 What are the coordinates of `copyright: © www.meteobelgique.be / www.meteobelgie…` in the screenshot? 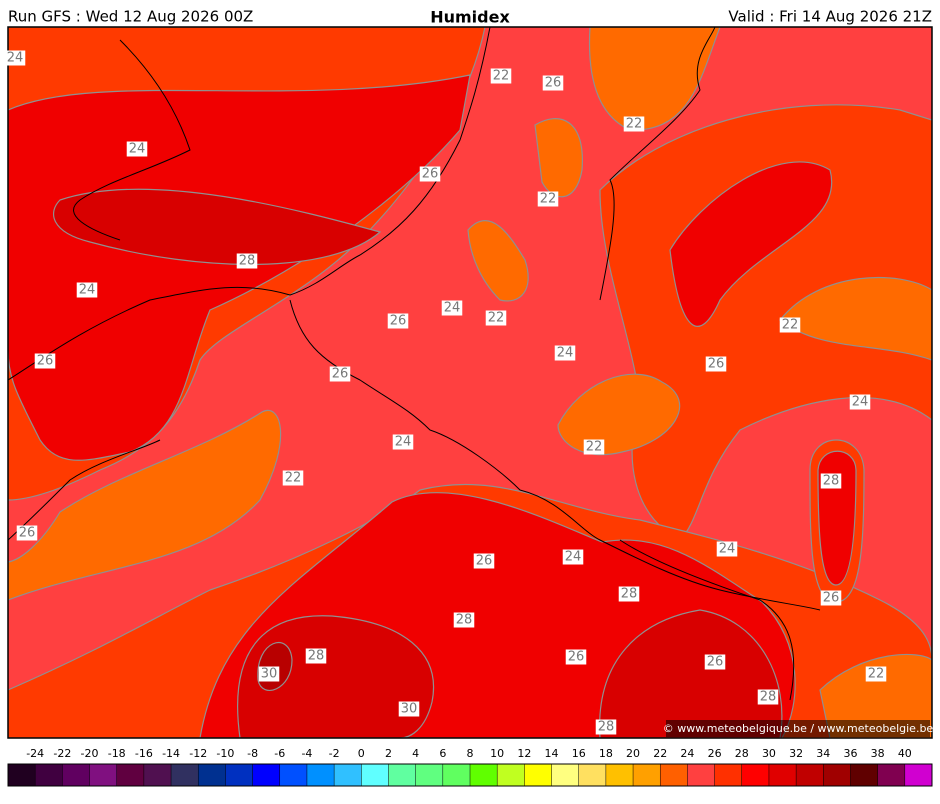 It's located at (798, 728).